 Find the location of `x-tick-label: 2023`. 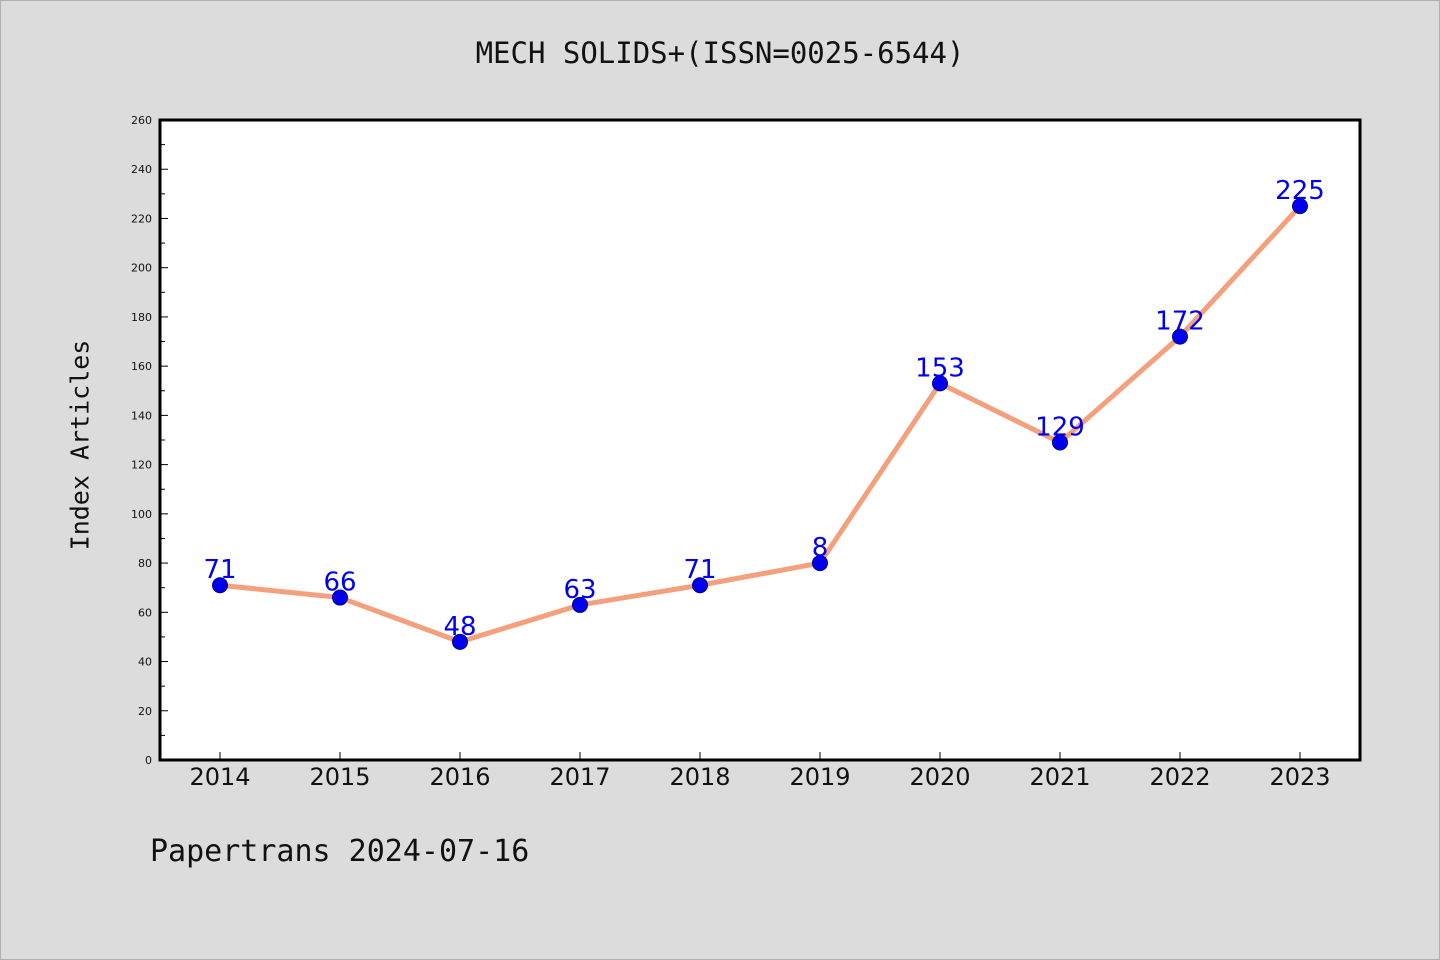

x-tick-label: 2023 is located at coordinates (1299, 777).